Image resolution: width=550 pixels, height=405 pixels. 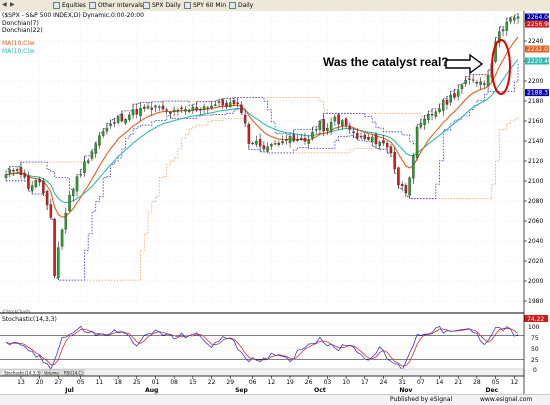 What do you see at coordinates (536, 318) in the screenshot?
I see `stoch-value-tag` at bounding box center [536, 318].